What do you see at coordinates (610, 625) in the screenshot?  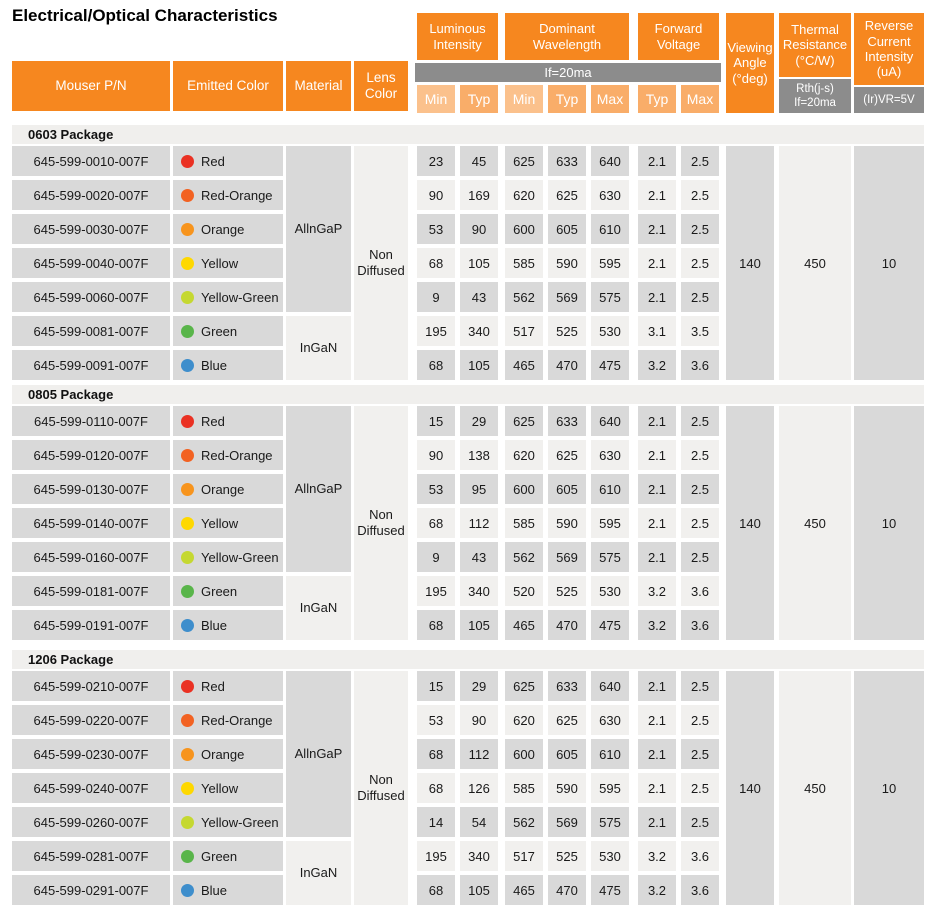 I see `value-cell: 475` at bounding box center [610, 625].